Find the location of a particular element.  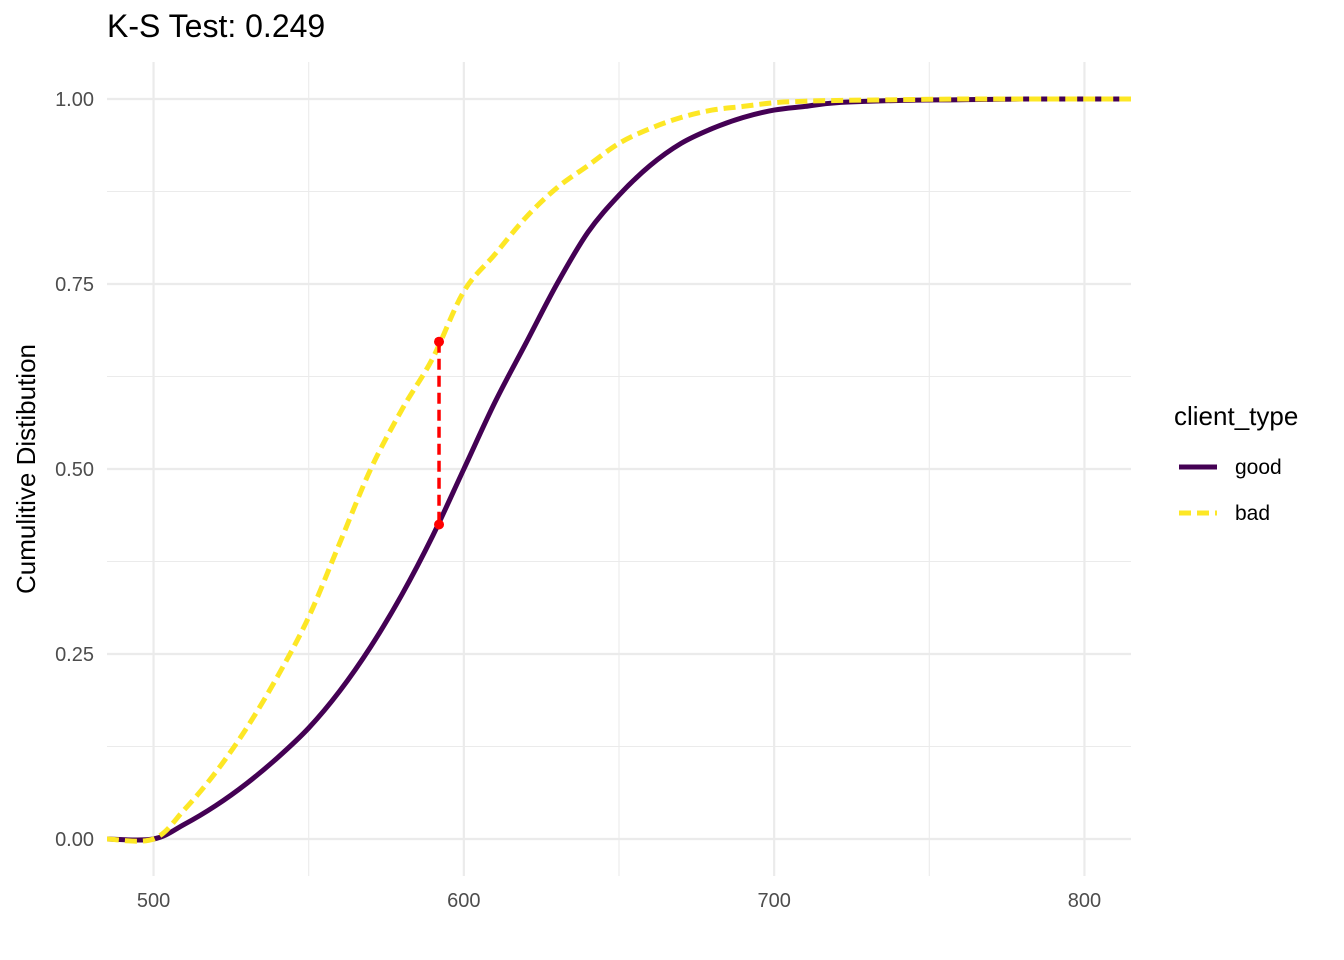

legend: client_type good bad is located at coordinates (1236, 463).